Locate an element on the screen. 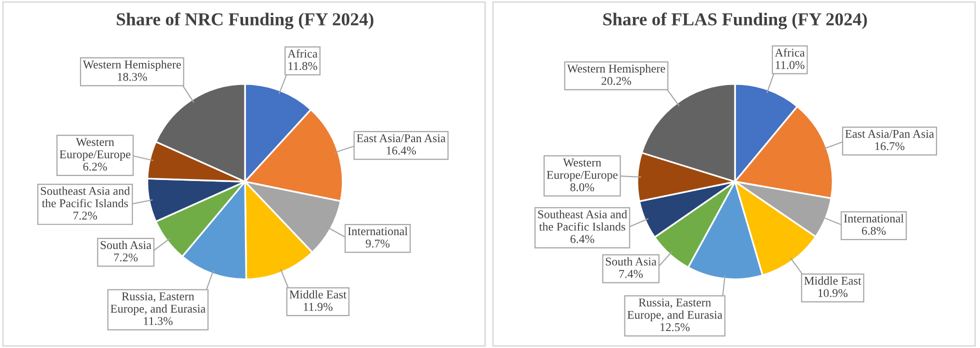  data-label: 20.2% is located at coordinates (617, 80).